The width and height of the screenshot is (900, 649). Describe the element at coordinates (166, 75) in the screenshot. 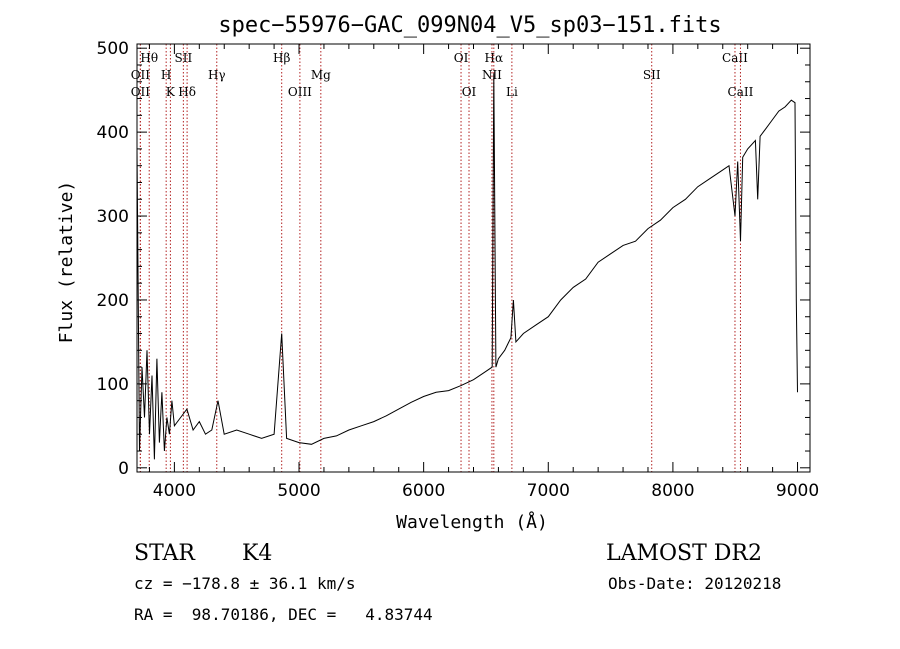

I see `spectral-marker-label: H` at that location.